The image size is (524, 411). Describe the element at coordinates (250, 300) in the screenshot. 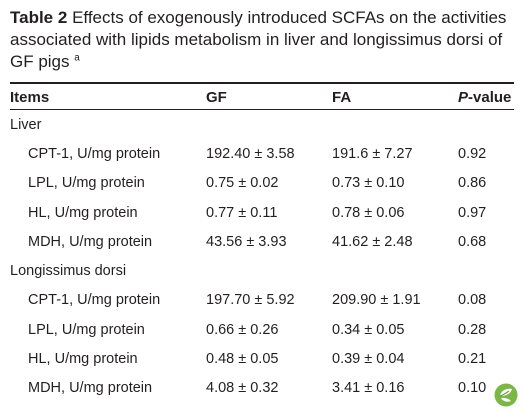

I see `row-gf-value: 197.70 ± 5.92` at that location.